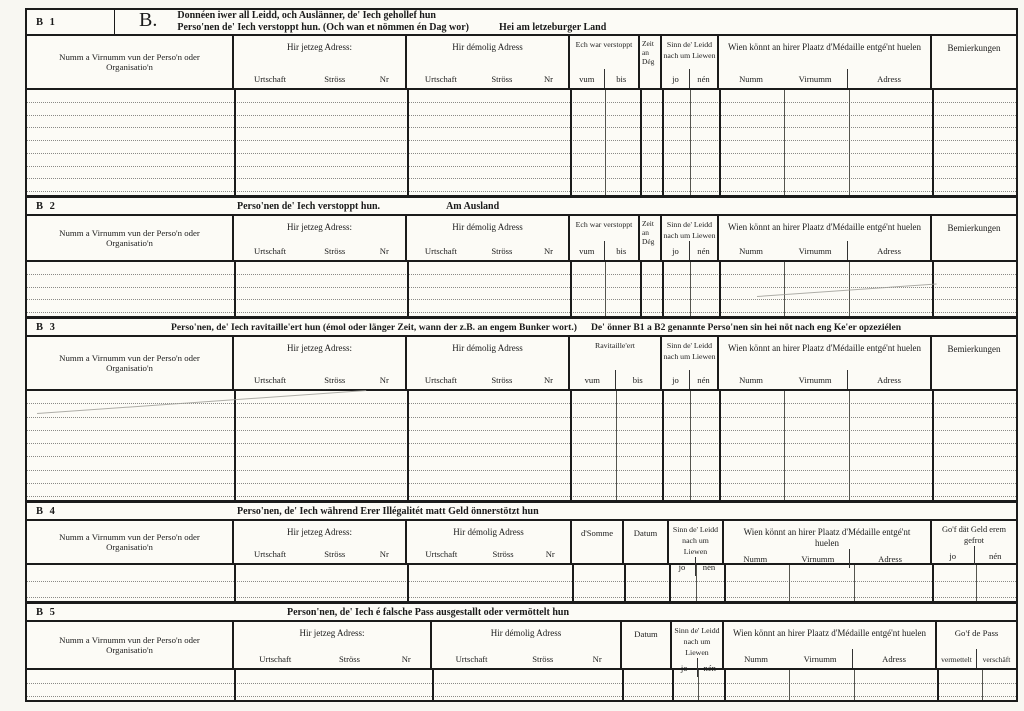  Describe the element at coordinates (974, 62) in the screenshot. I see `col-remarks: Bemierkungen` at that location.